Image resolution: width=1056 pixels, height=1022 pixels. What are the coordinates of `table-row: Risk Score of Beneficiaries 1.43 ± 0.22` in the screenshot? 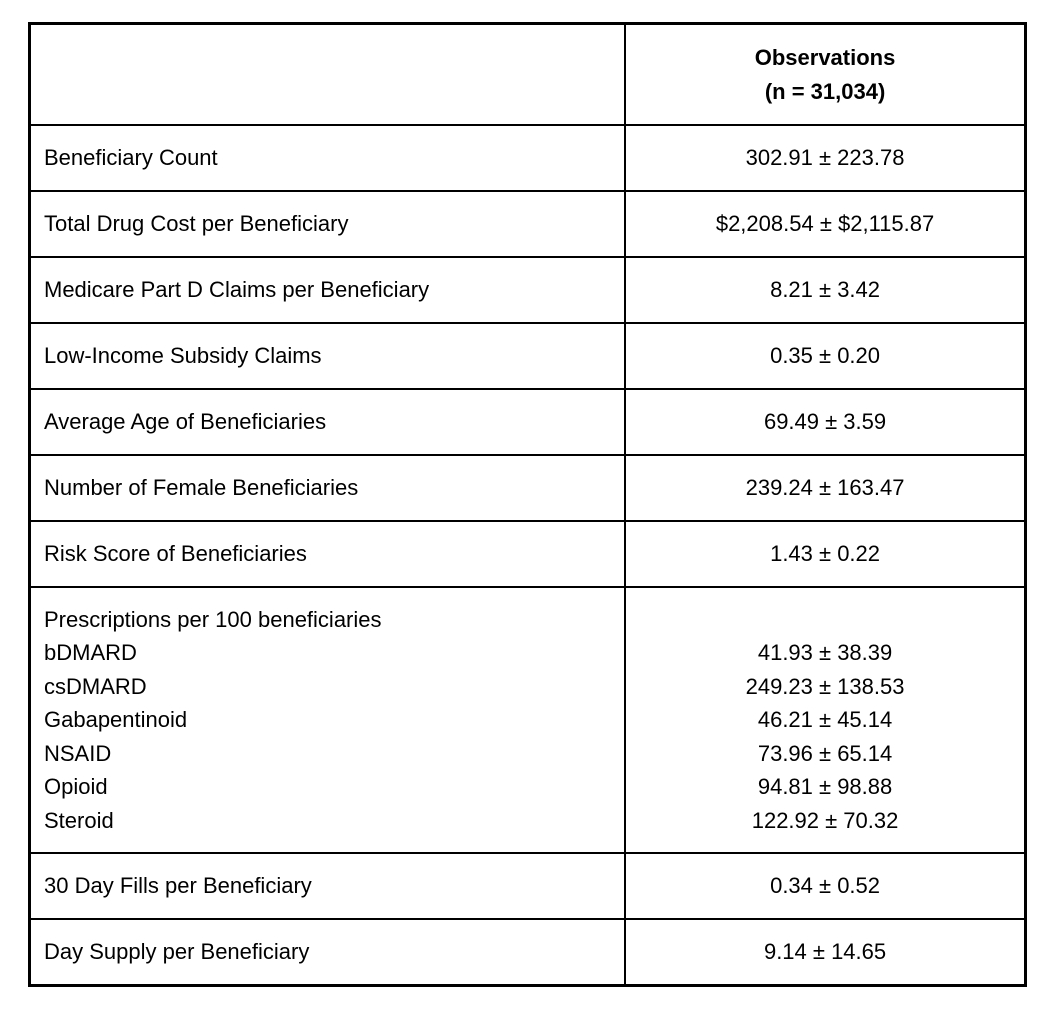 It's located at (527, 554).